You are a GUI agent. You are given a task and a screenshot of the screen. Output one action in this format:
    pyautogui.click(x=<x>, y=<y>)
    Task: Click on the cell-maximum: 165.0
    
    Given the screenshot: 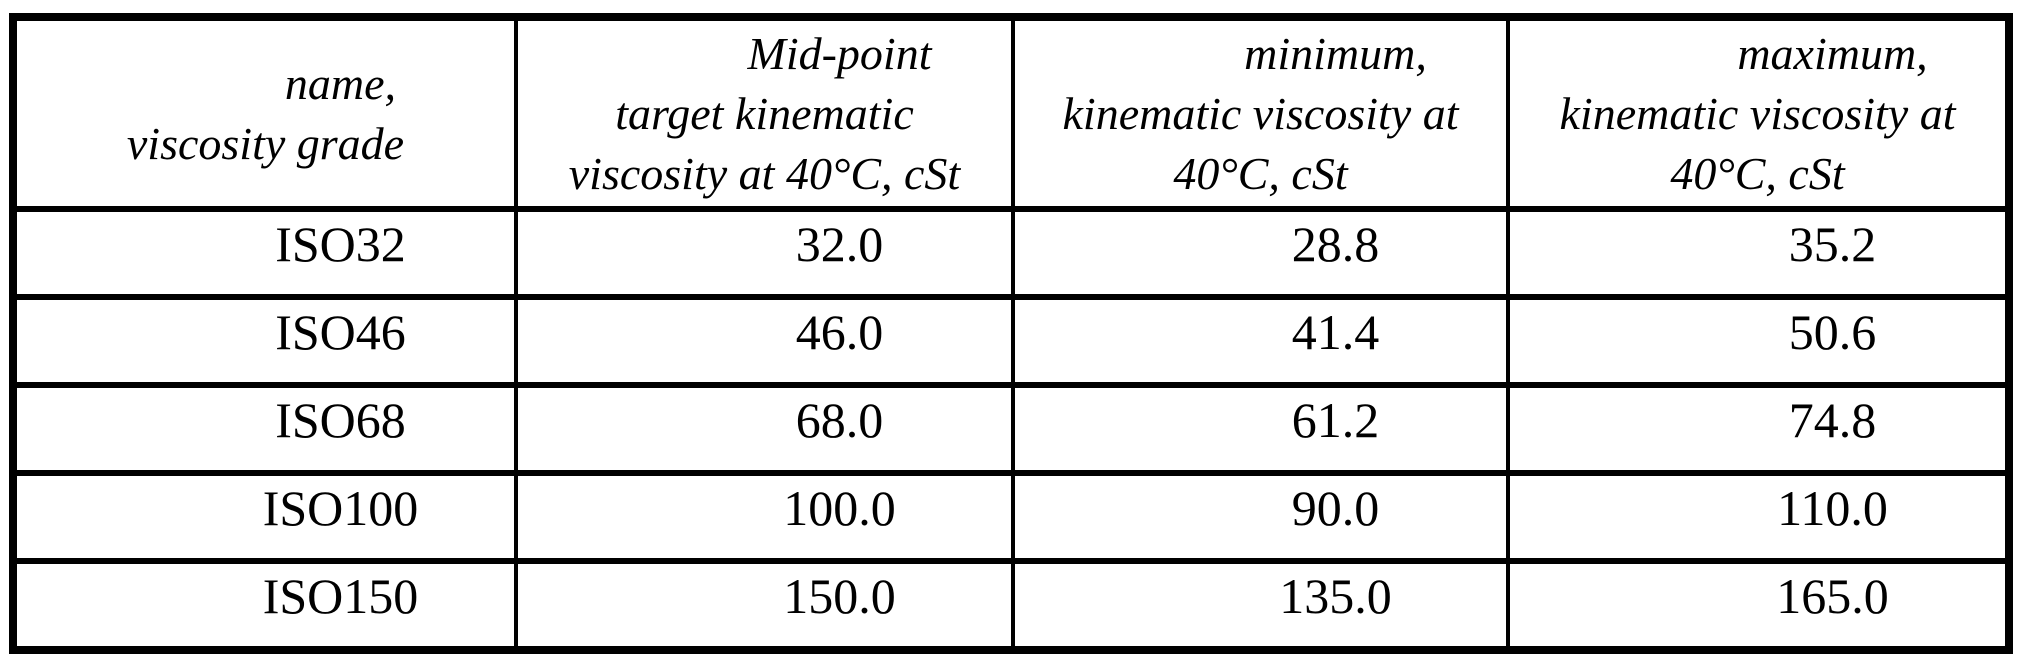 What is the action you would take?
    pyautogui.click(x=1758, y=605)
    